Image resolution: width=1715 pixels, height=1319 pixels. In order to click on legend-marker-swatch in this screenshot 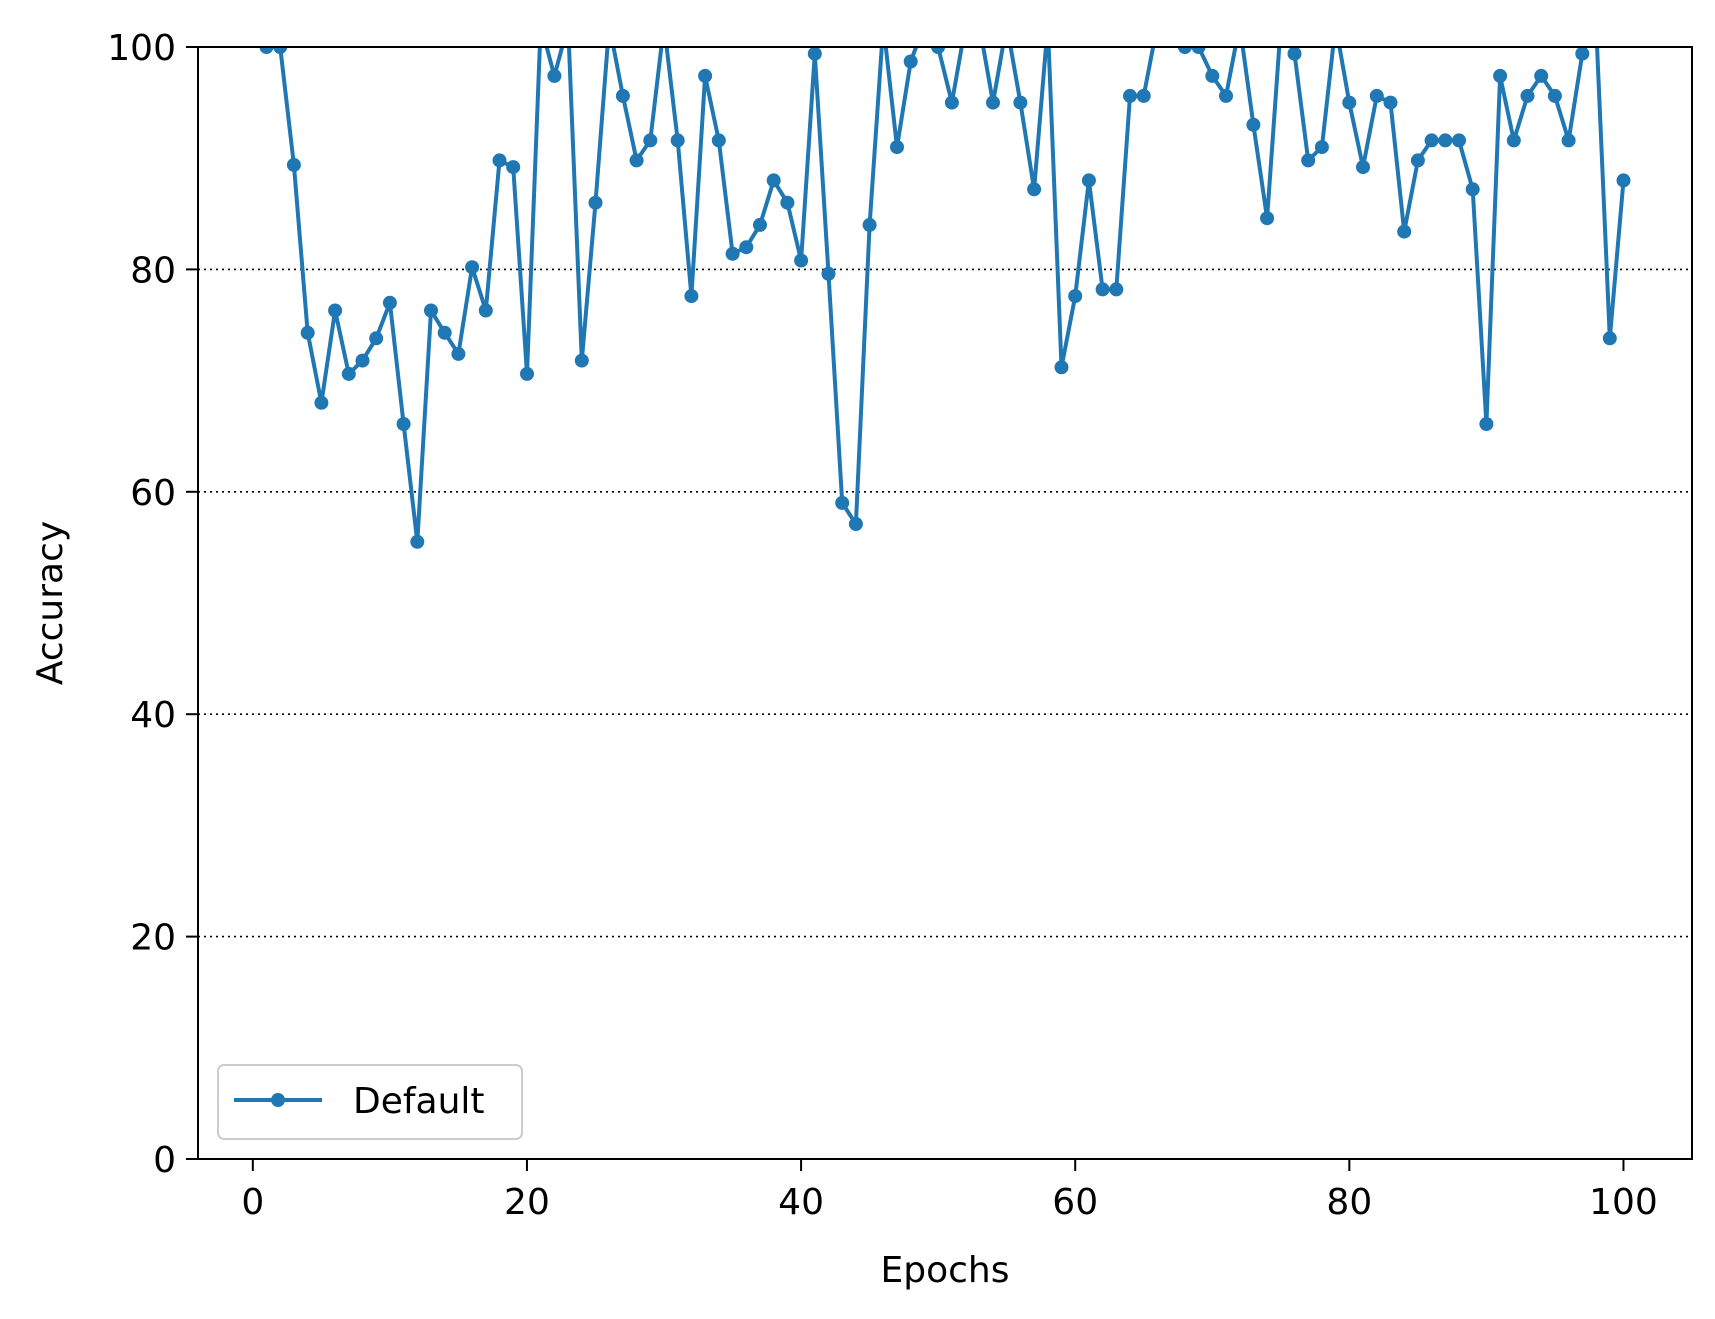, I will do `click(278, 1100)`.